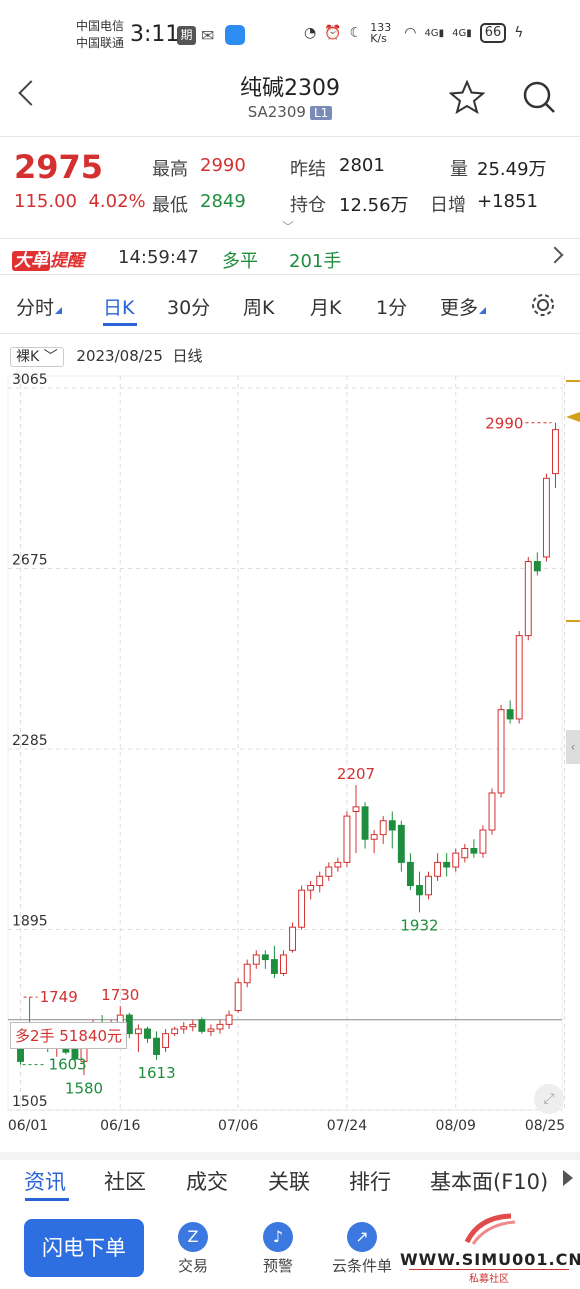 The height and width of the screenshot is (1289, 580). Describe the element at coordinates (326, 308) in the screenshot. I see `tab-monthly-k: 月K` at that location.